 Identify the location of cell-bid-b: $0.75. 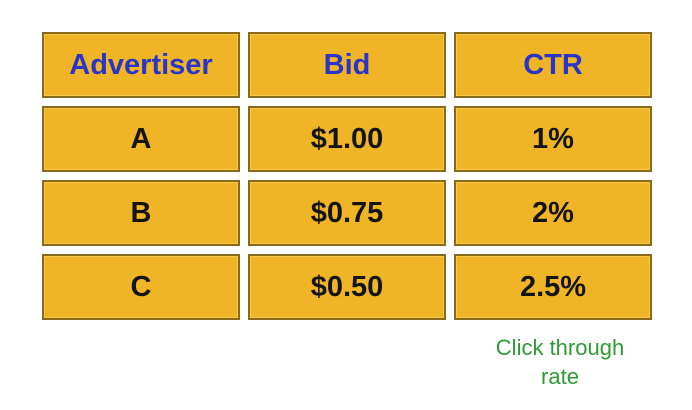
(347, 213).